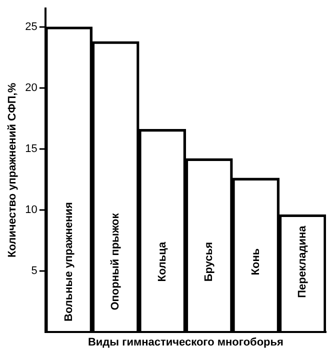  Describe the element at coordinates (302, 261) in the screenshot. I see `x-tick-label: Перекладина` at that location.